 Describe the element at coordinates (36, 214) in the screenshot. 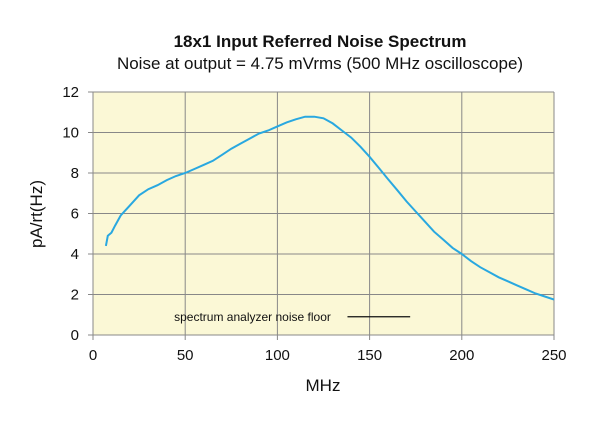

I see `y-axis-label: pA/rt(Hz)` at that location.